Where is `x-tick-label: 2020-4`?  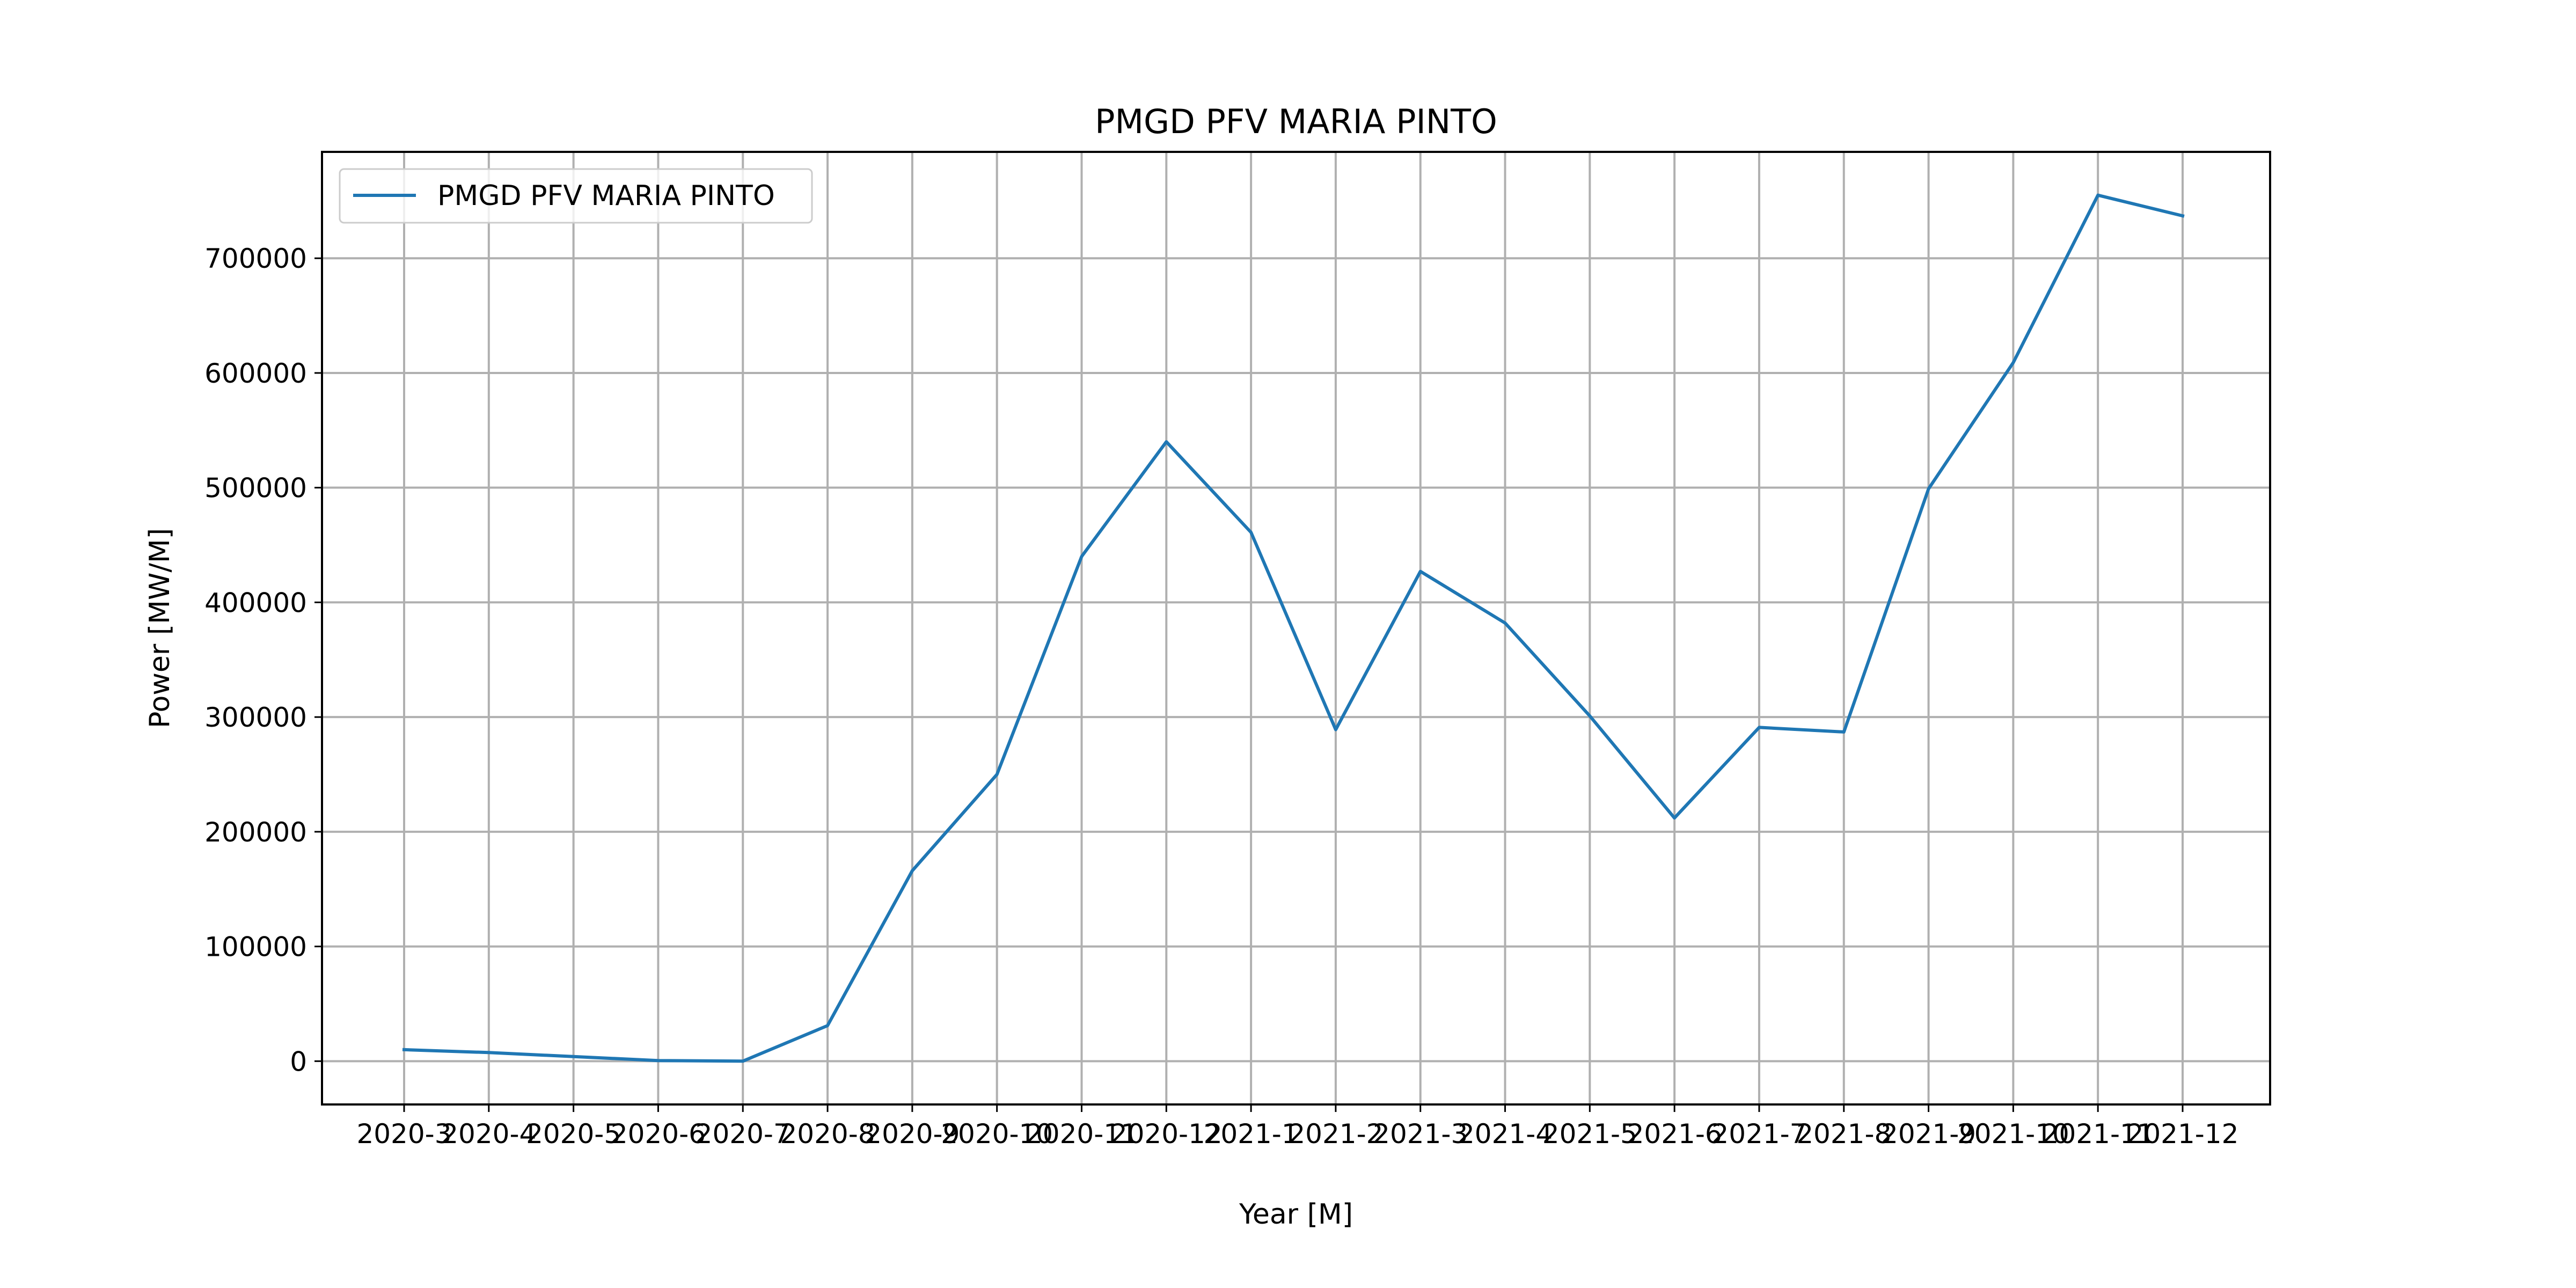
x-tick-label: 2020-4 is located at coordinates (488, 1134).